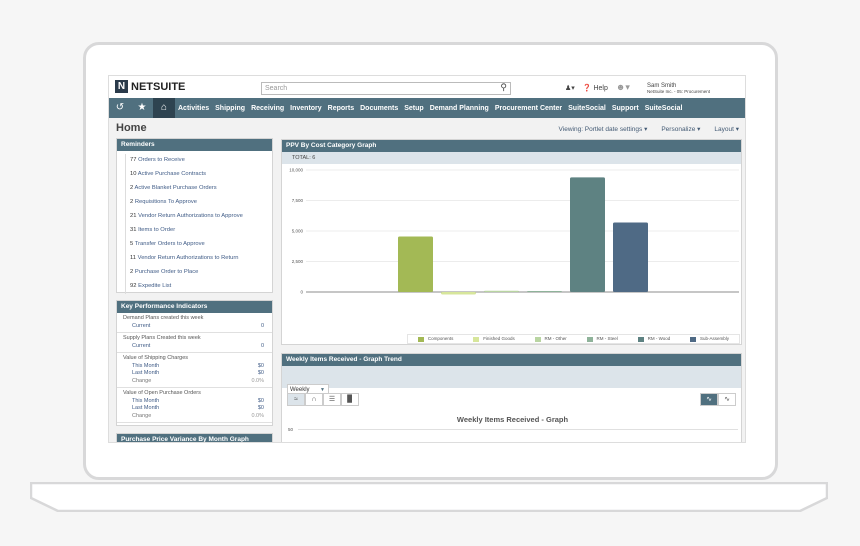  Describe the element at coordinates (414, 108) in the screenshot. I see `nav-item: Setup` at that location.